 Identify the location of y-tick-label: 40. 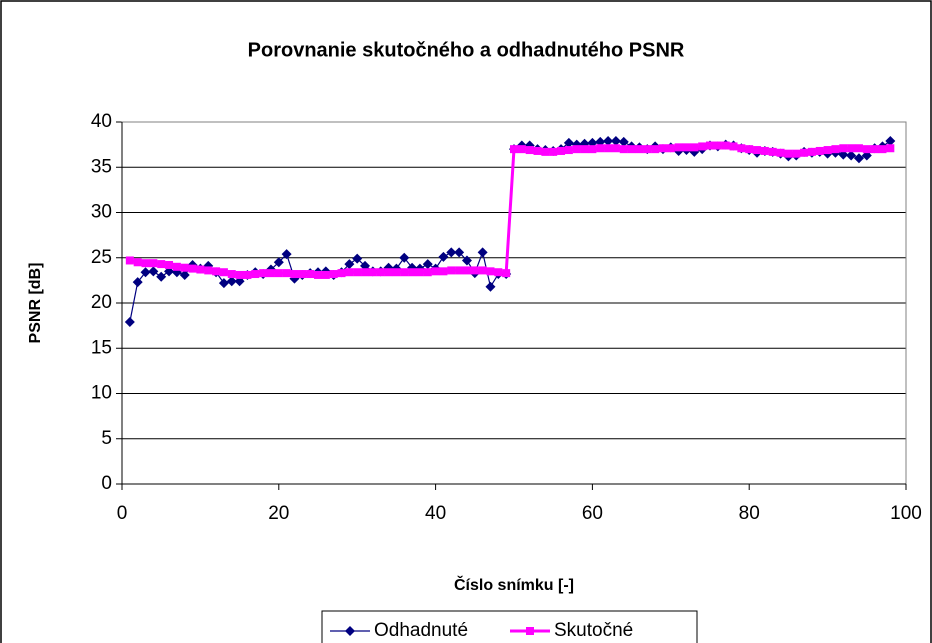
(101, 121).